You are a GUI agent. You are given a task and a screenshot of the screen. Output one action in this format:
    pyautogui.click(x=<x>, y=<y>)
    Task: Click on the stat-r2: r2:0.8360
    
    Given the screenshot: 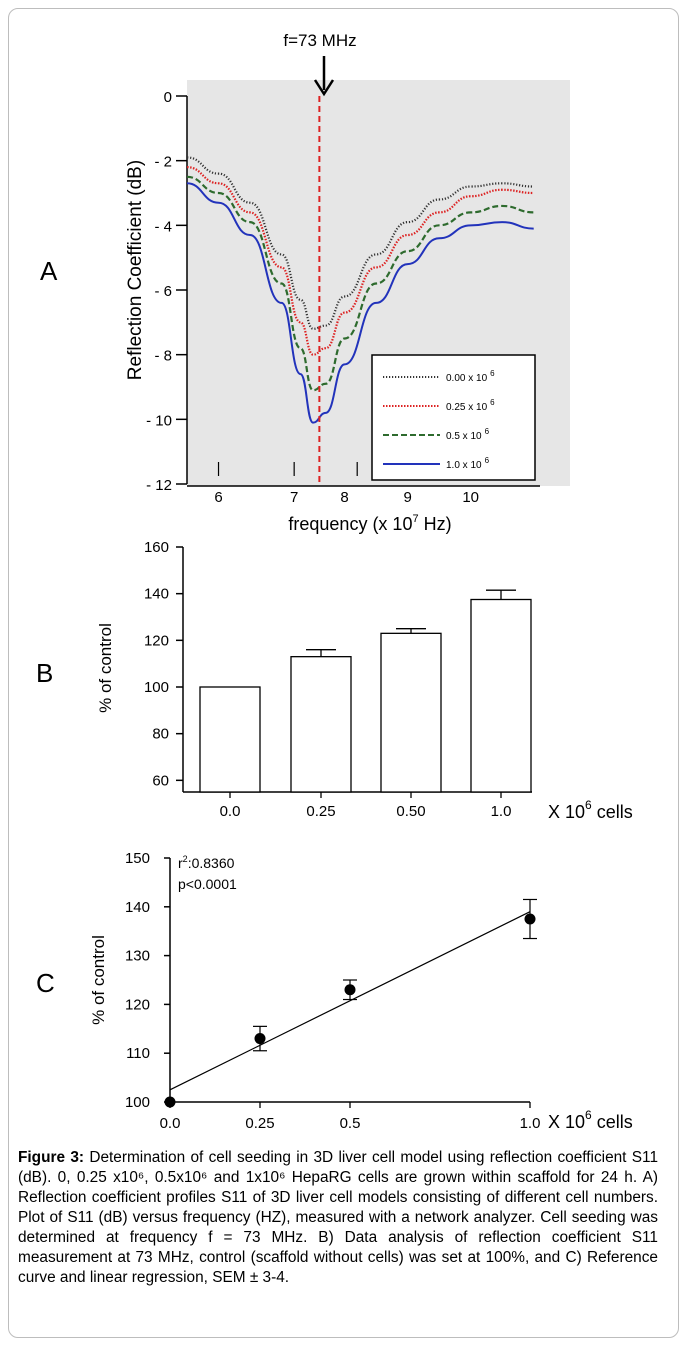 What is the action you would take?
    pyautogui.click(x=206, y=862)
    